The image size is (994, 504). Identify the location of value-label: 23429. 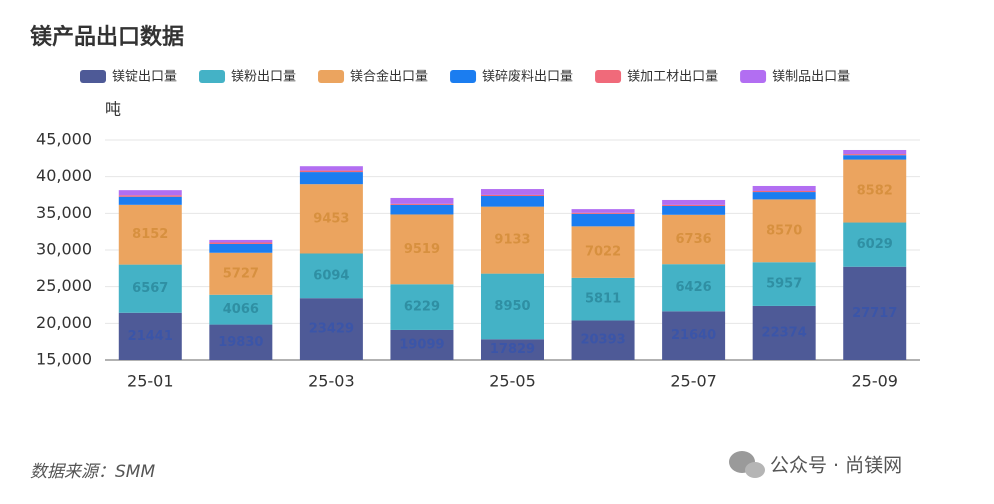
(331, 329).